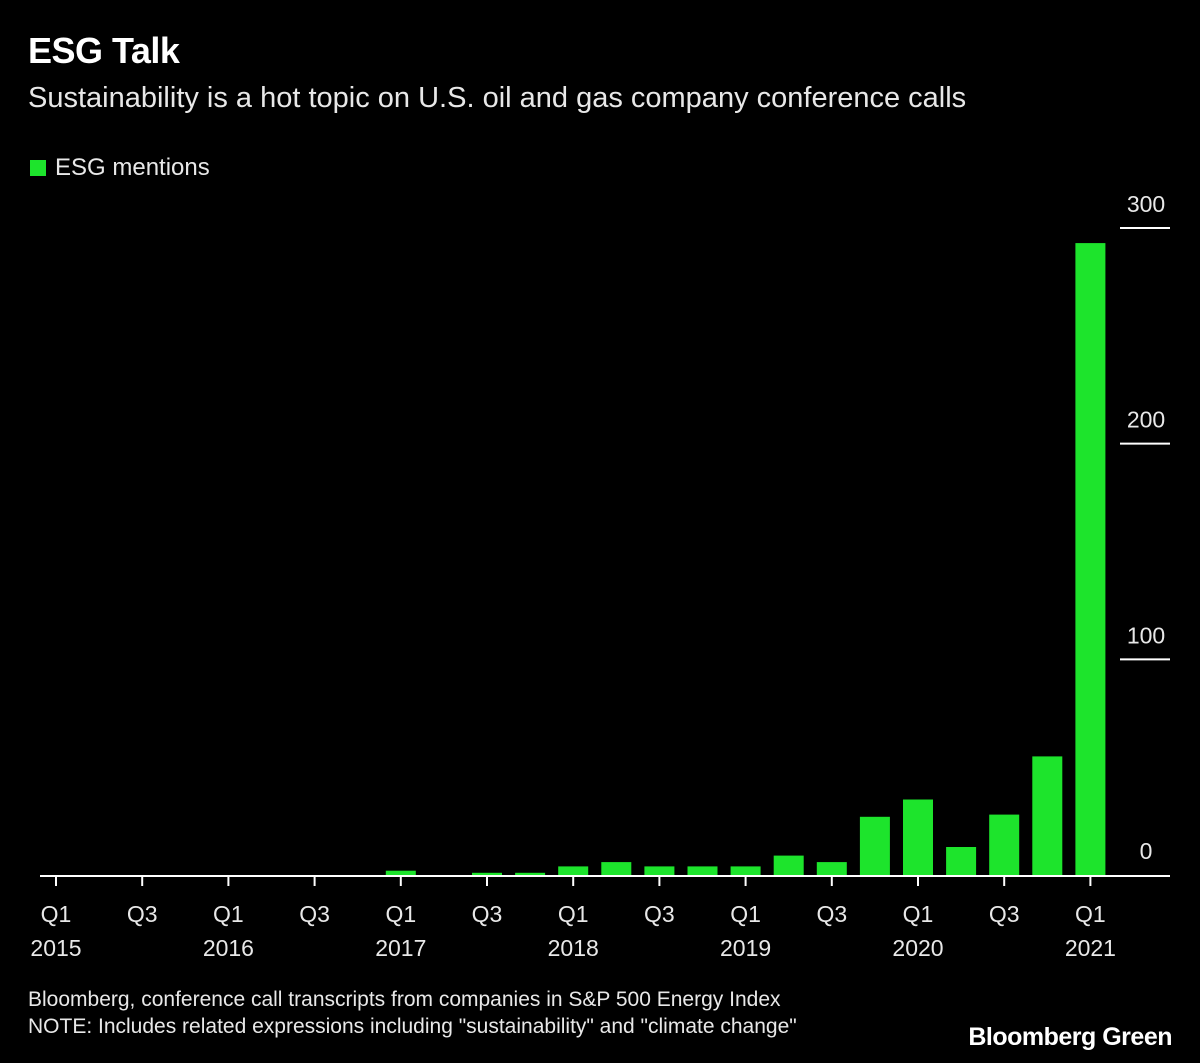  I want to click on x-tick-label-year: 2015, so click(55, 948).